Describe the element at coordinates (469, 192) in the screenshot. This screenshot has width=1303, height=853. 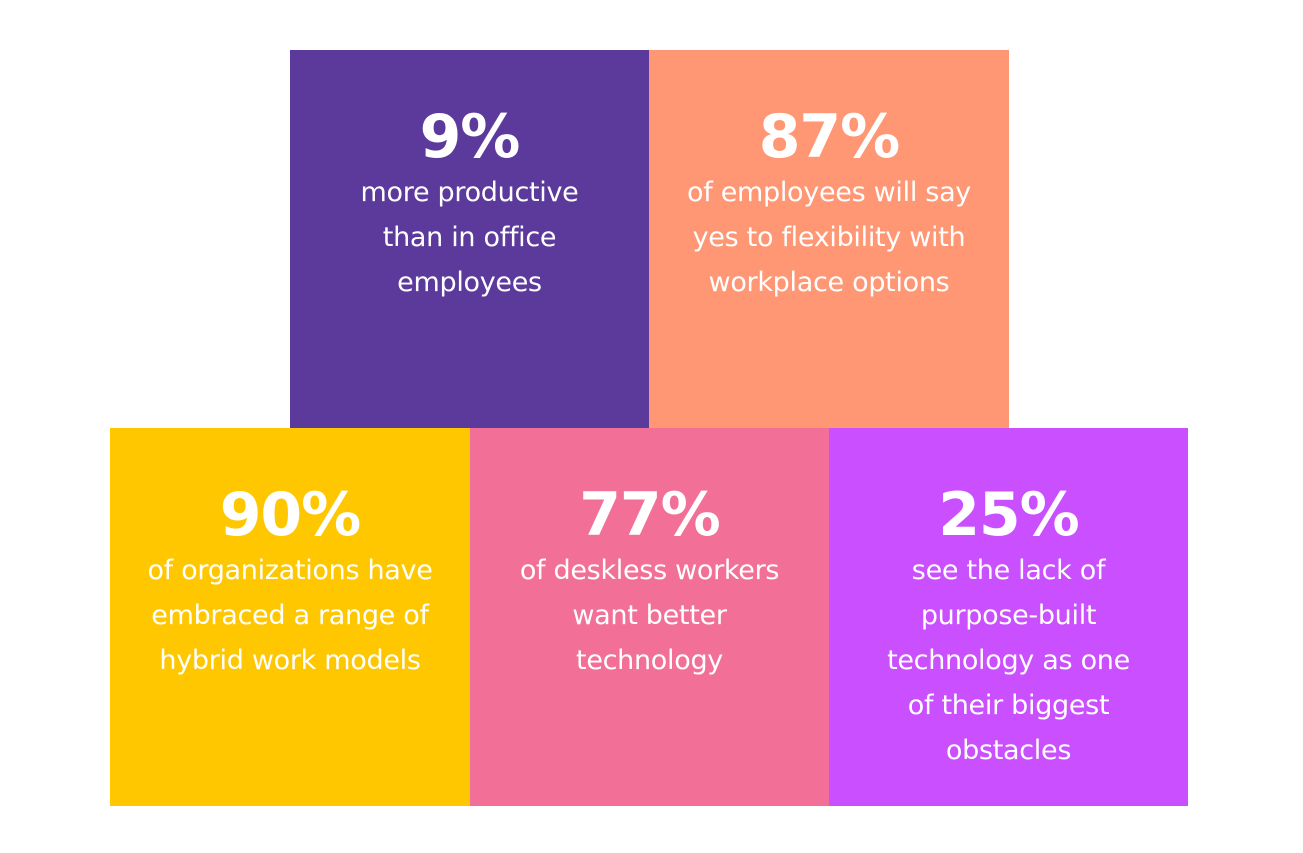
I see `stat-description-line: more productive` at that location.